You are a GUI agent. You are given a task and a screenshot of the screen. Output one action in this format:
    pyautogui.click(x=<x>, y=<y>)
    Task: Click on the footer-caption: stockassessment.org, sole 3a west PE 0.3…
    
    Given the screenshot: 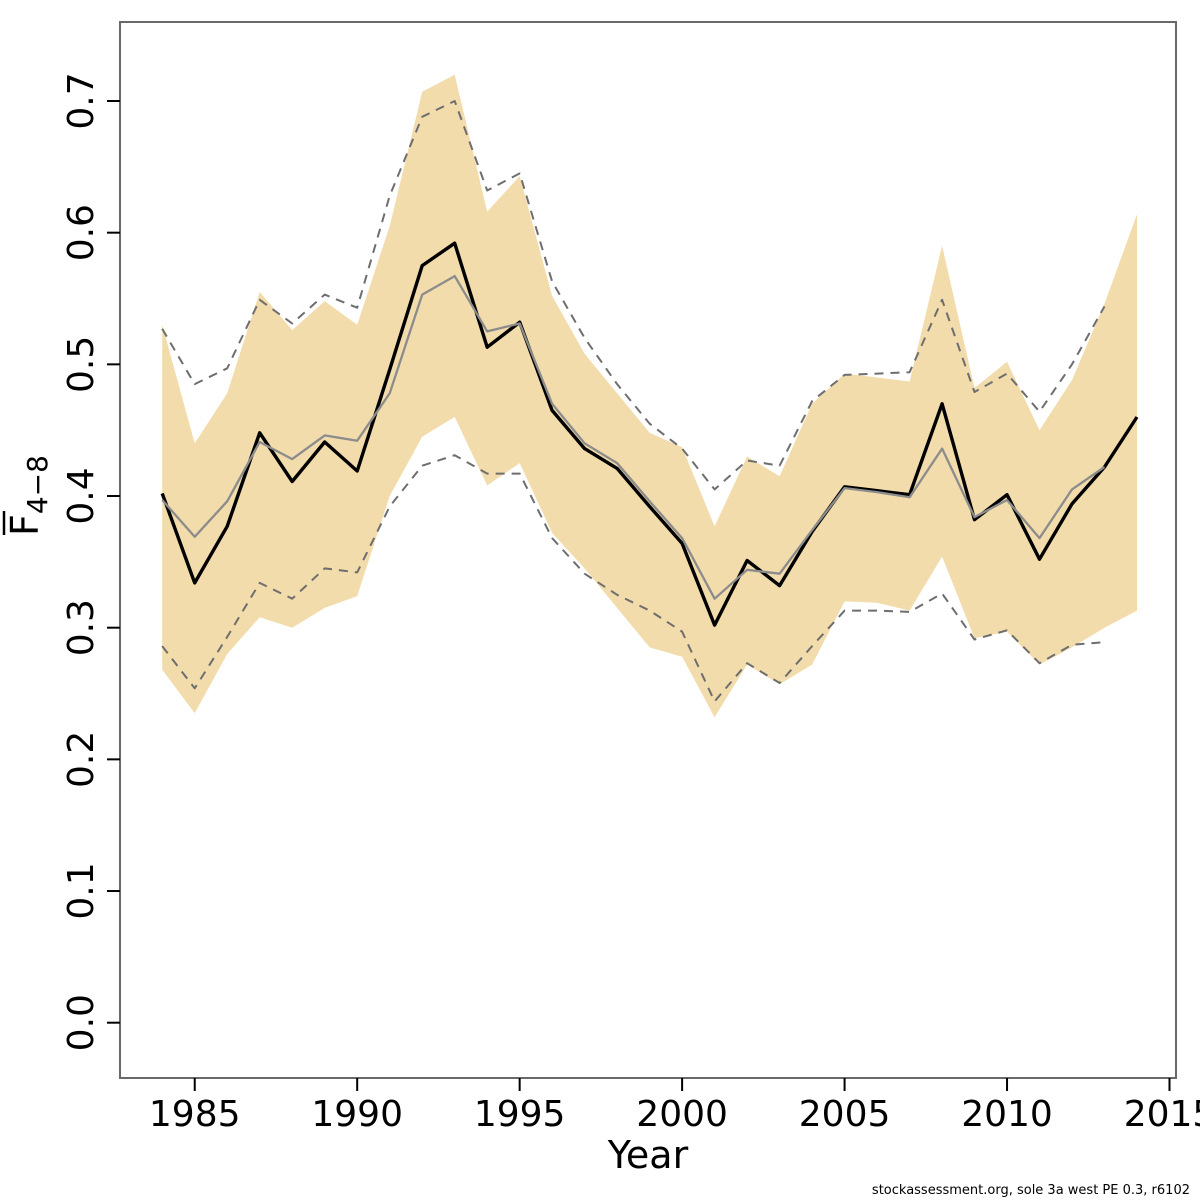 What is the action you would take?
    pyautogui.click(x=1031, y=1190)
    